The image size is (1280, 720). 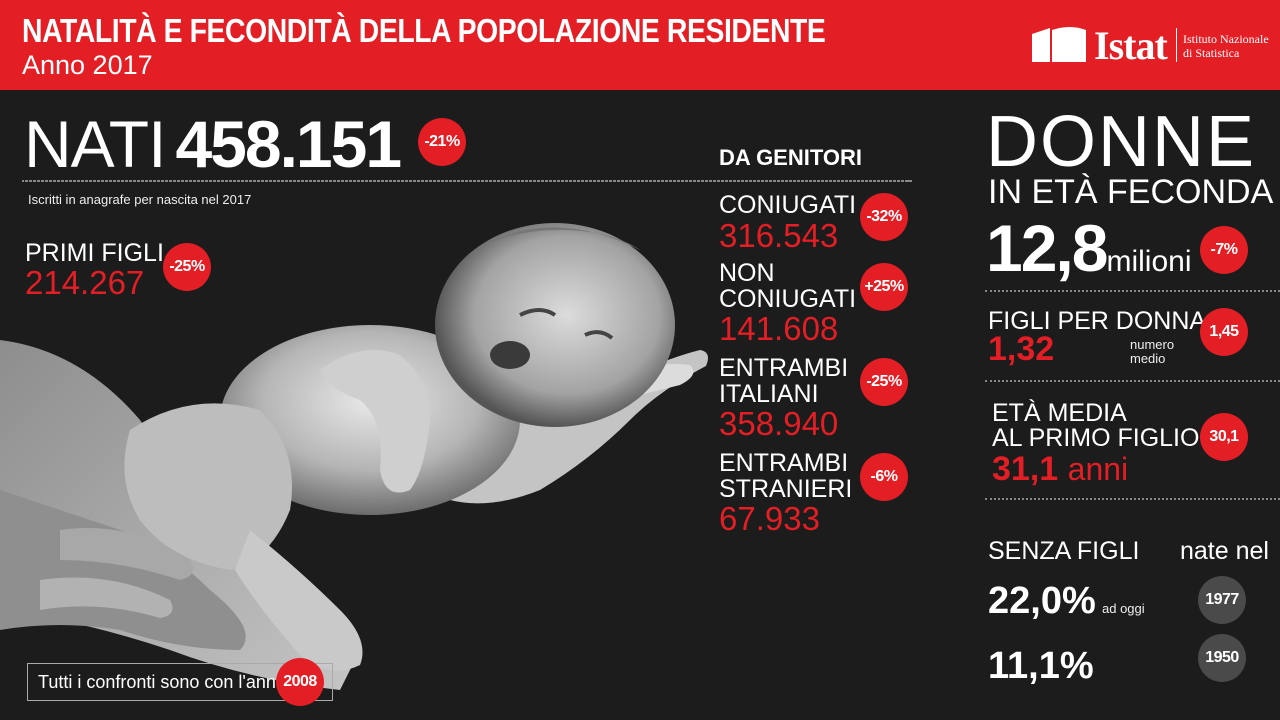 I want to click on primi-figli-value: 214.267, so click(x=85, y=282).